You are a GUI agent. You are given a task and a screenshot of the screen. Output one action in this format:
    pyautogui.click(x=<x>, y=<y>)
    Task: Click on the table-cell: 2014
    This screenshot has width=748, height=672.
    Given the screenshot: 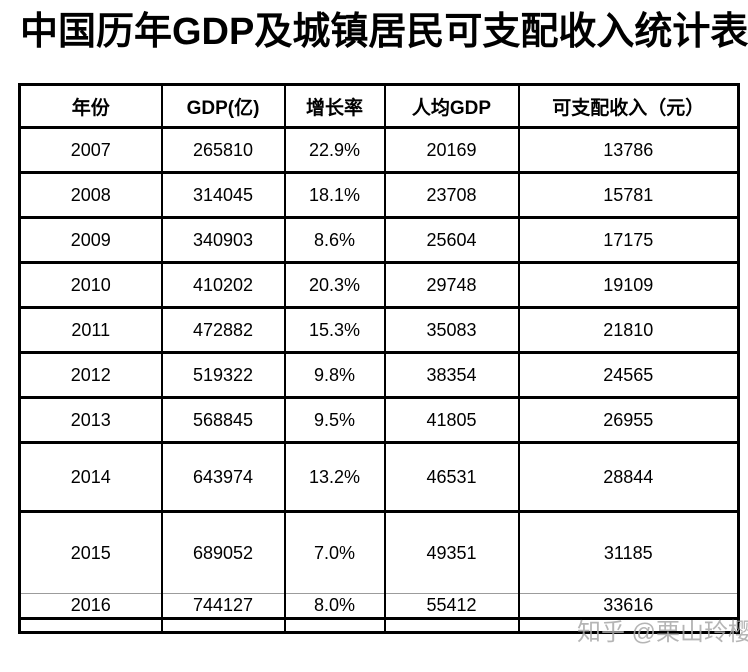 What is the action you would take?
    pyautogui.click(x=90, y=477)
    